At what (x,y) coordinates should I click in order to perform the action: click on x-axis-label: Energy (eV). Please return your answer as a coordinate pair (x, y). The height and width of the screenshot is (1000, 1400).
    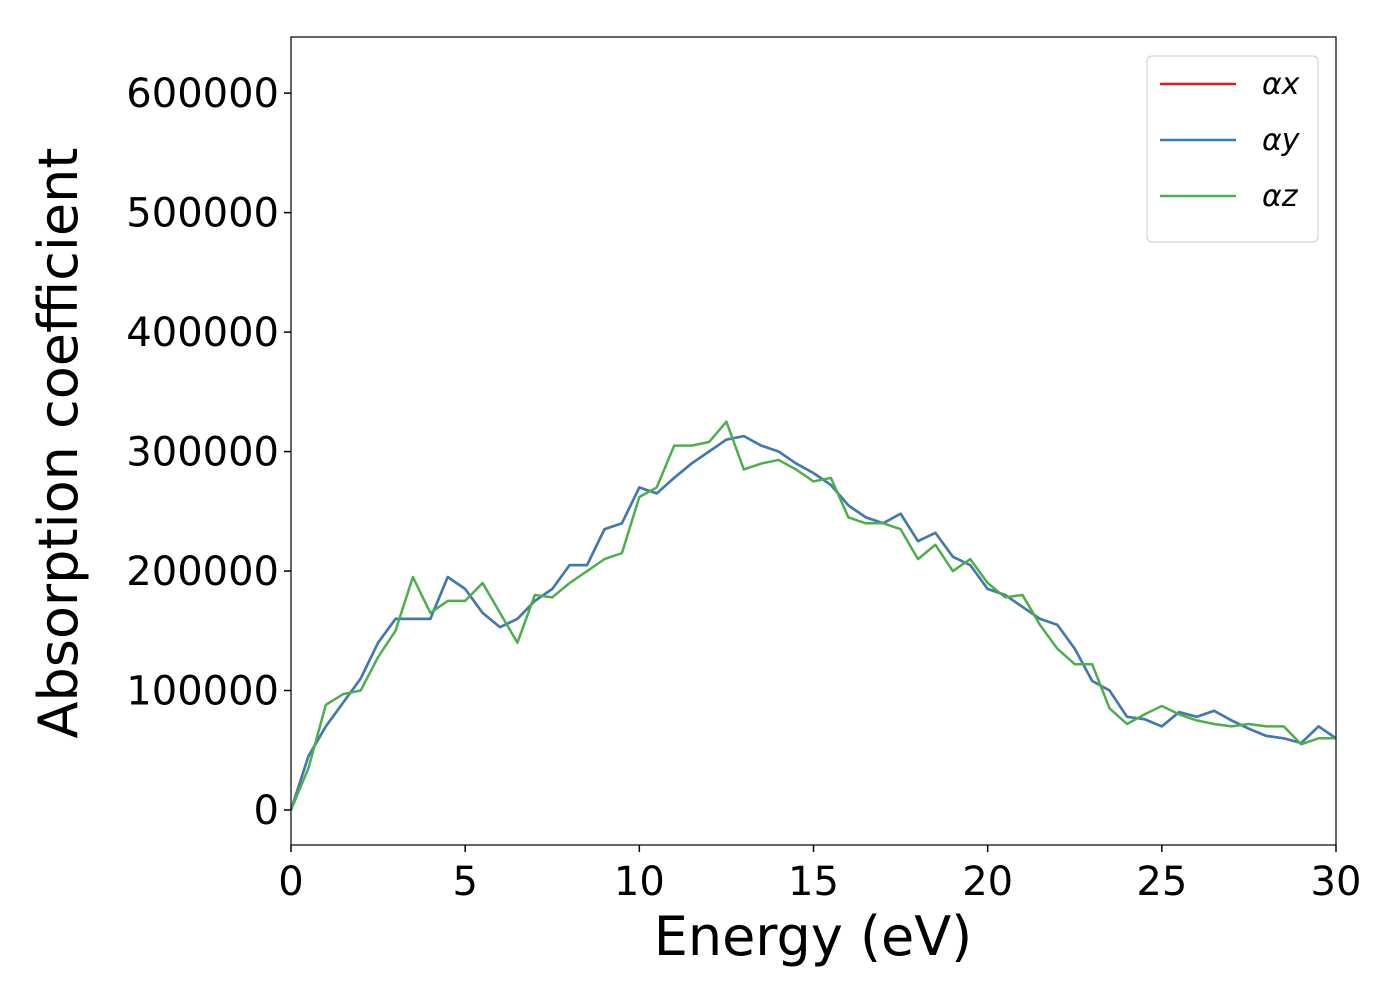
    Looking at the image, I should click on (813, 936).